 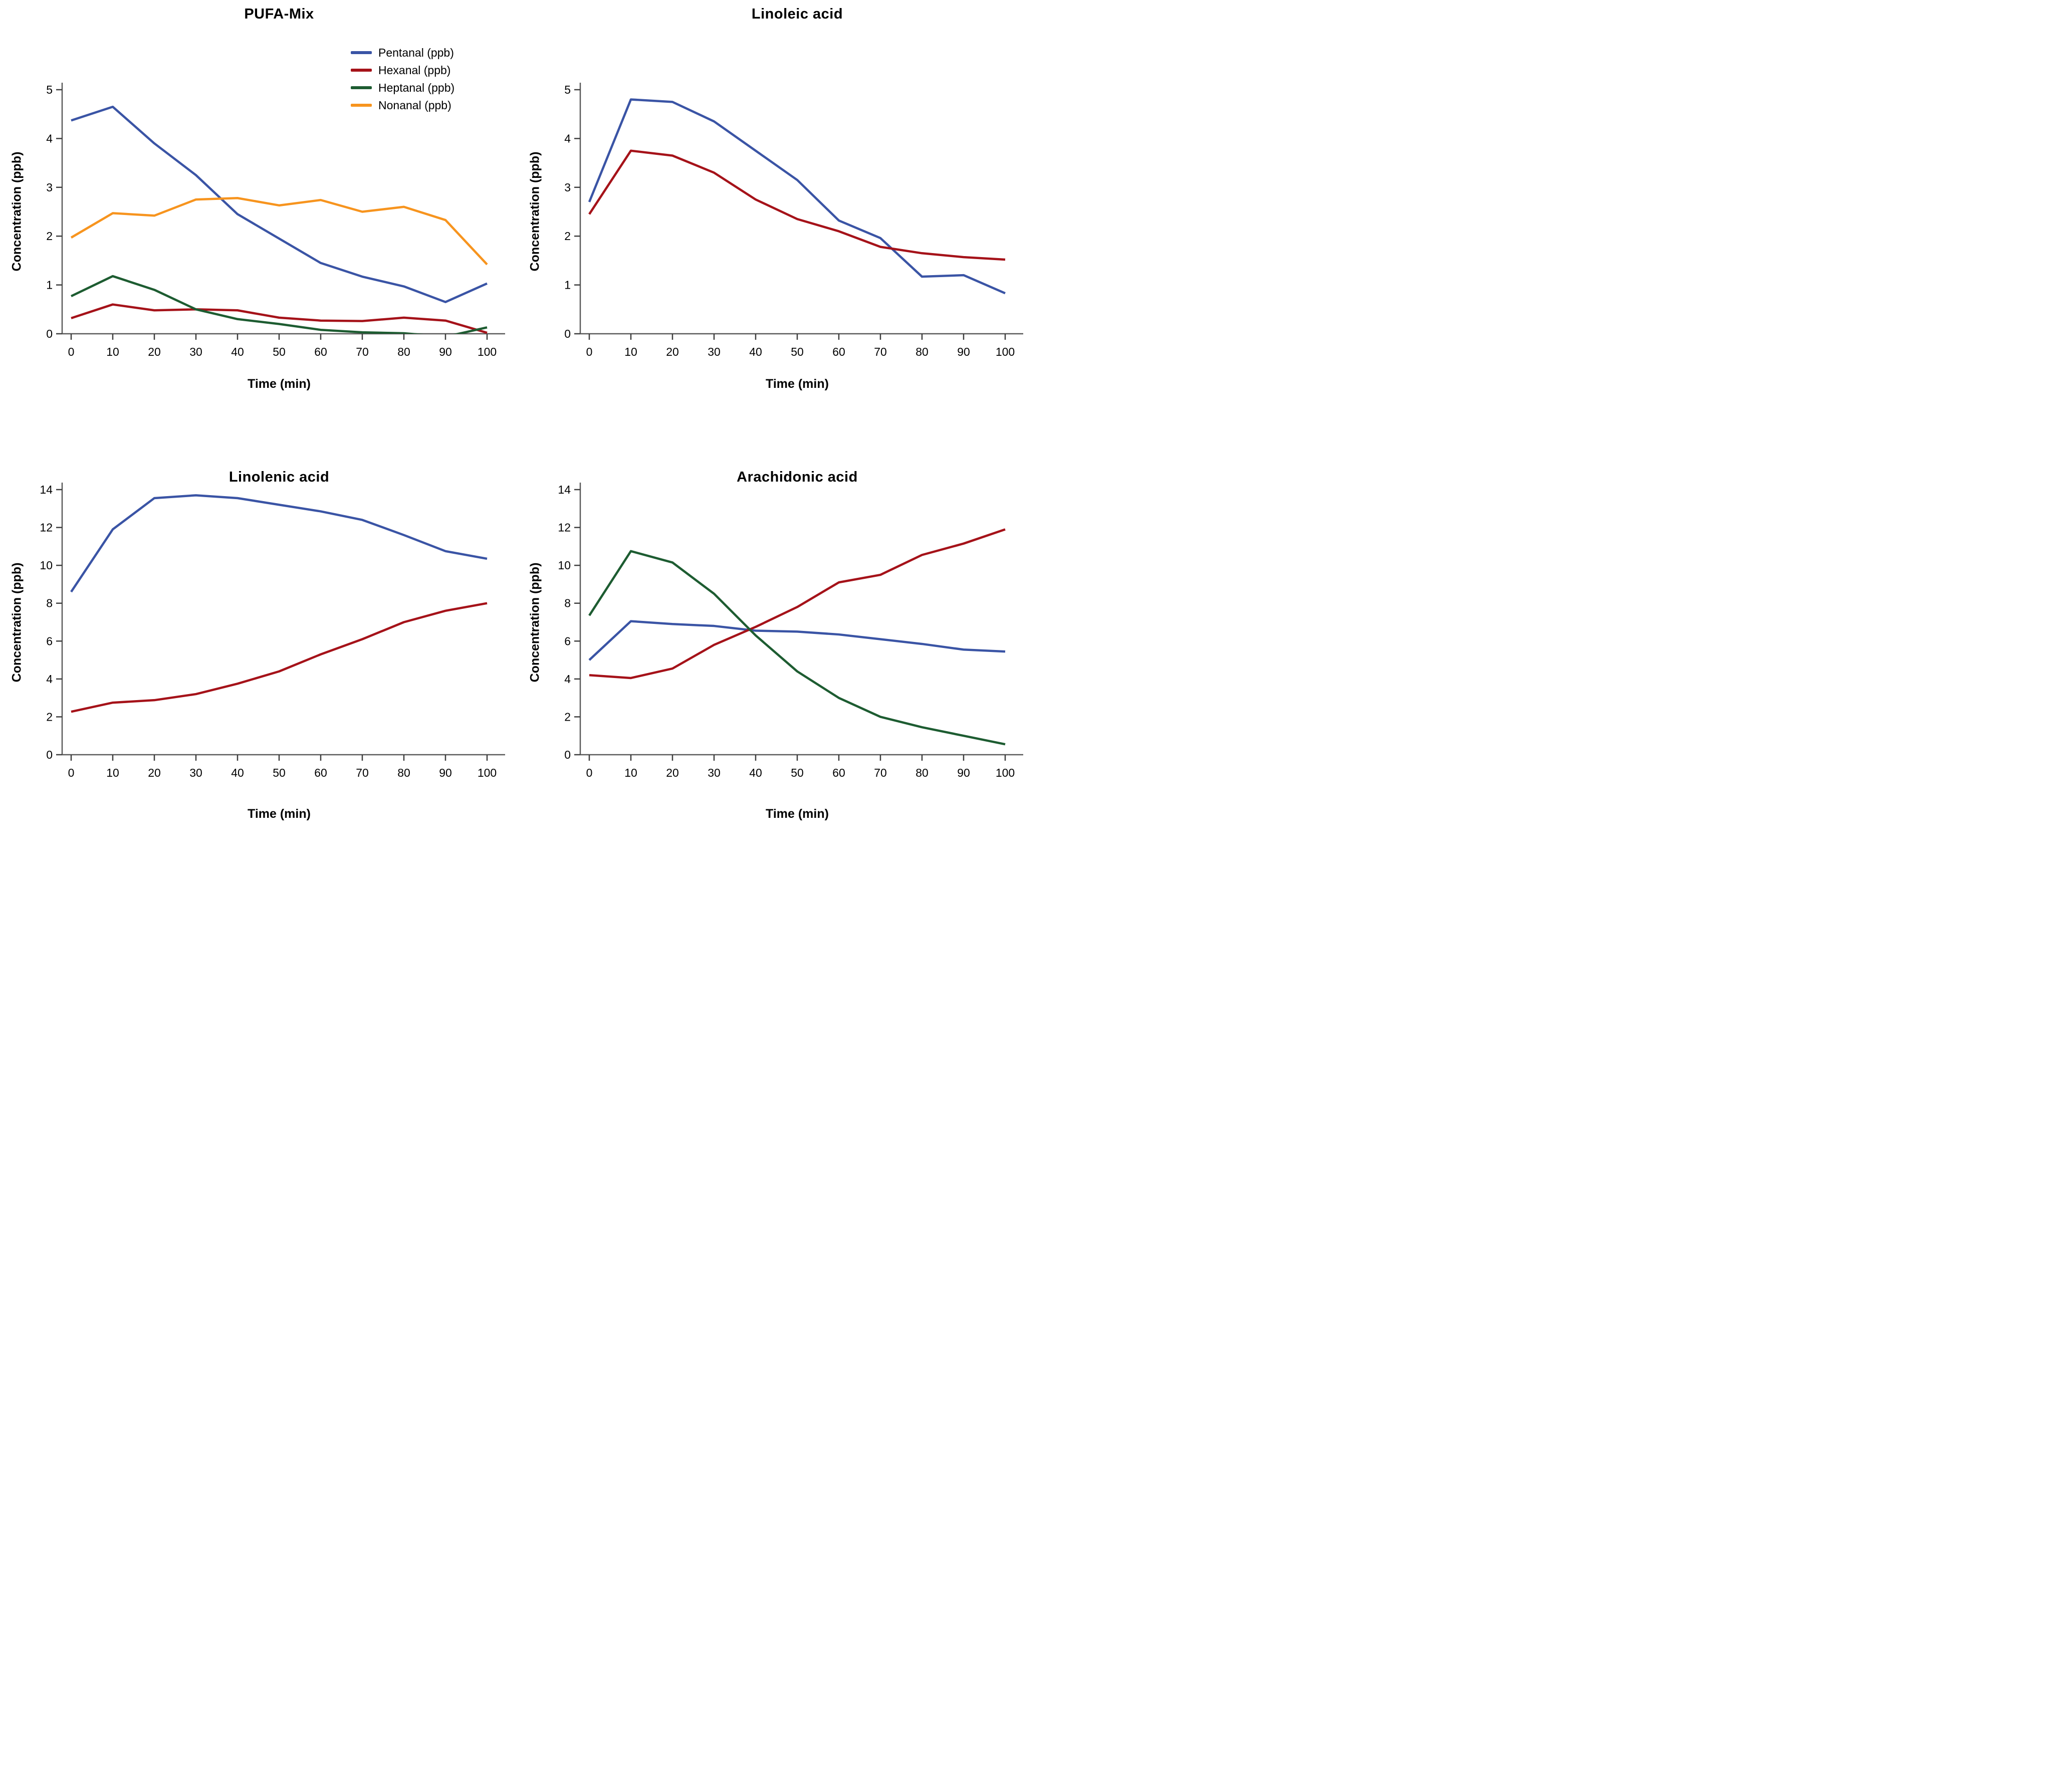 I want to click on legend-label: Heptanal (ppb), so click(x=416, y=87).